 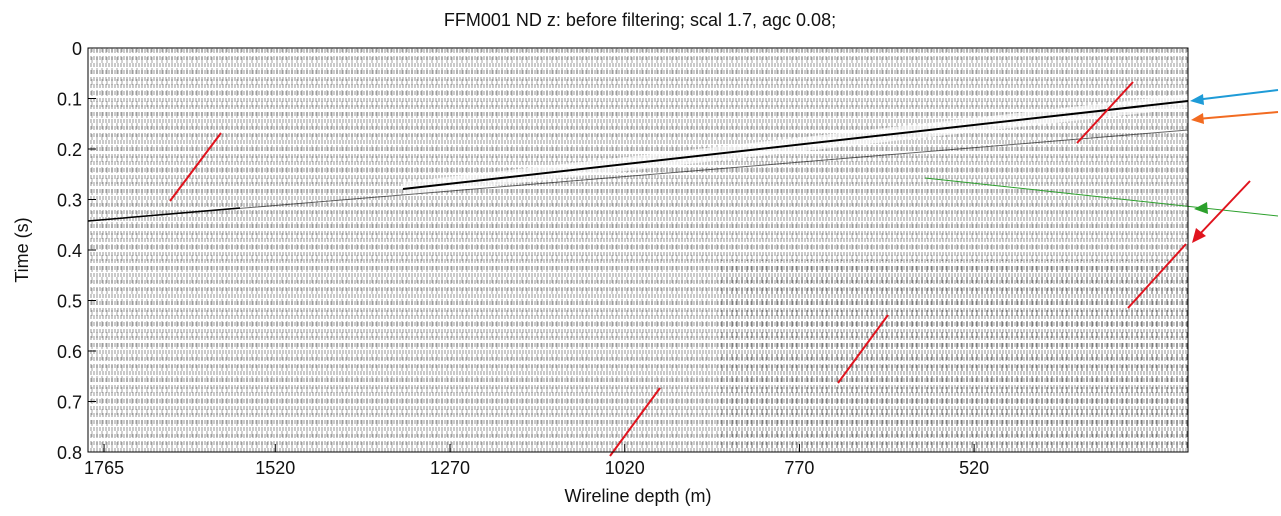 I want to click on x-tick-label: 770, so click(x=799, y=468).